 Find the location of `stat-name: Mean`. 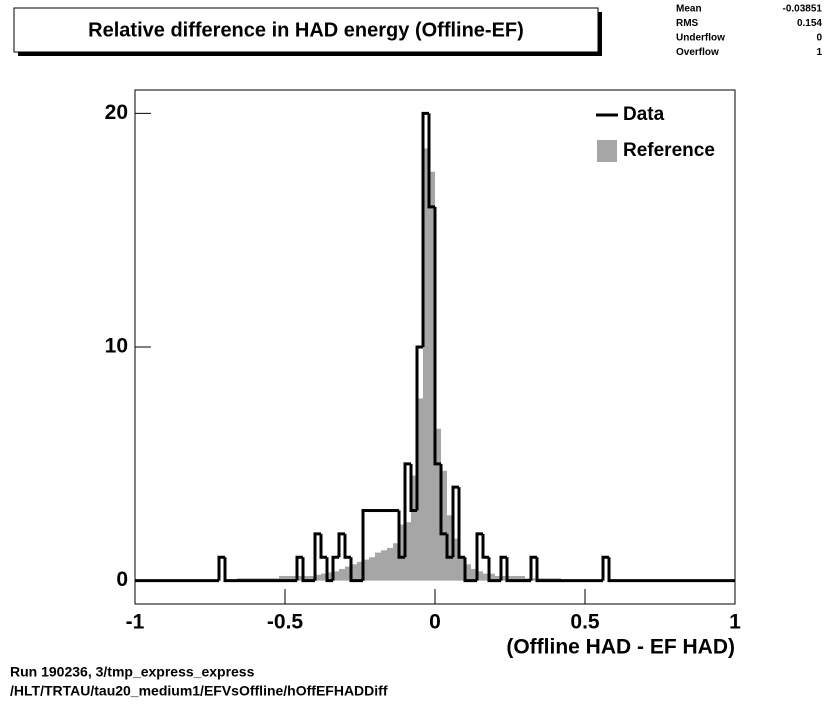

stat-name: Mean is located at coordinates (689, 9).